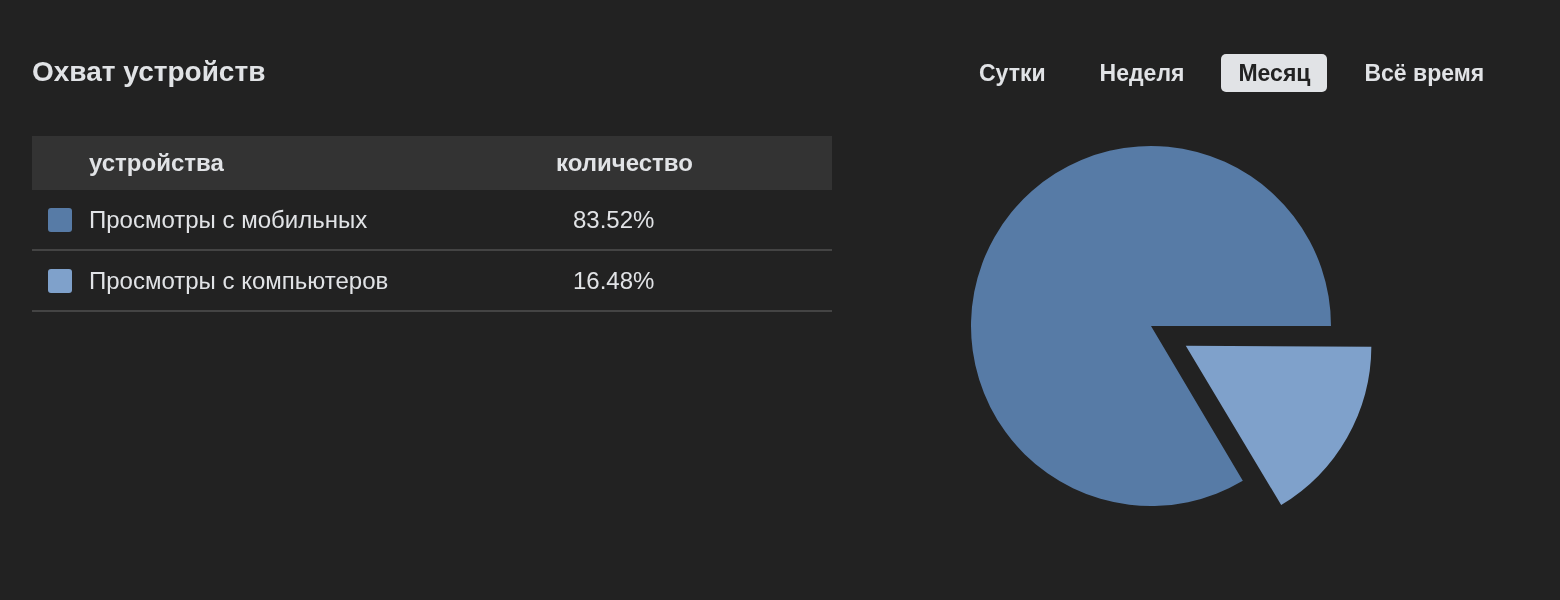 The width and height of the screenshot is (1560, 600). What do you see at coordinates (614, 280) in the screenshot?
I see `data-label: 16.48%` at bounding box center [614, 280].